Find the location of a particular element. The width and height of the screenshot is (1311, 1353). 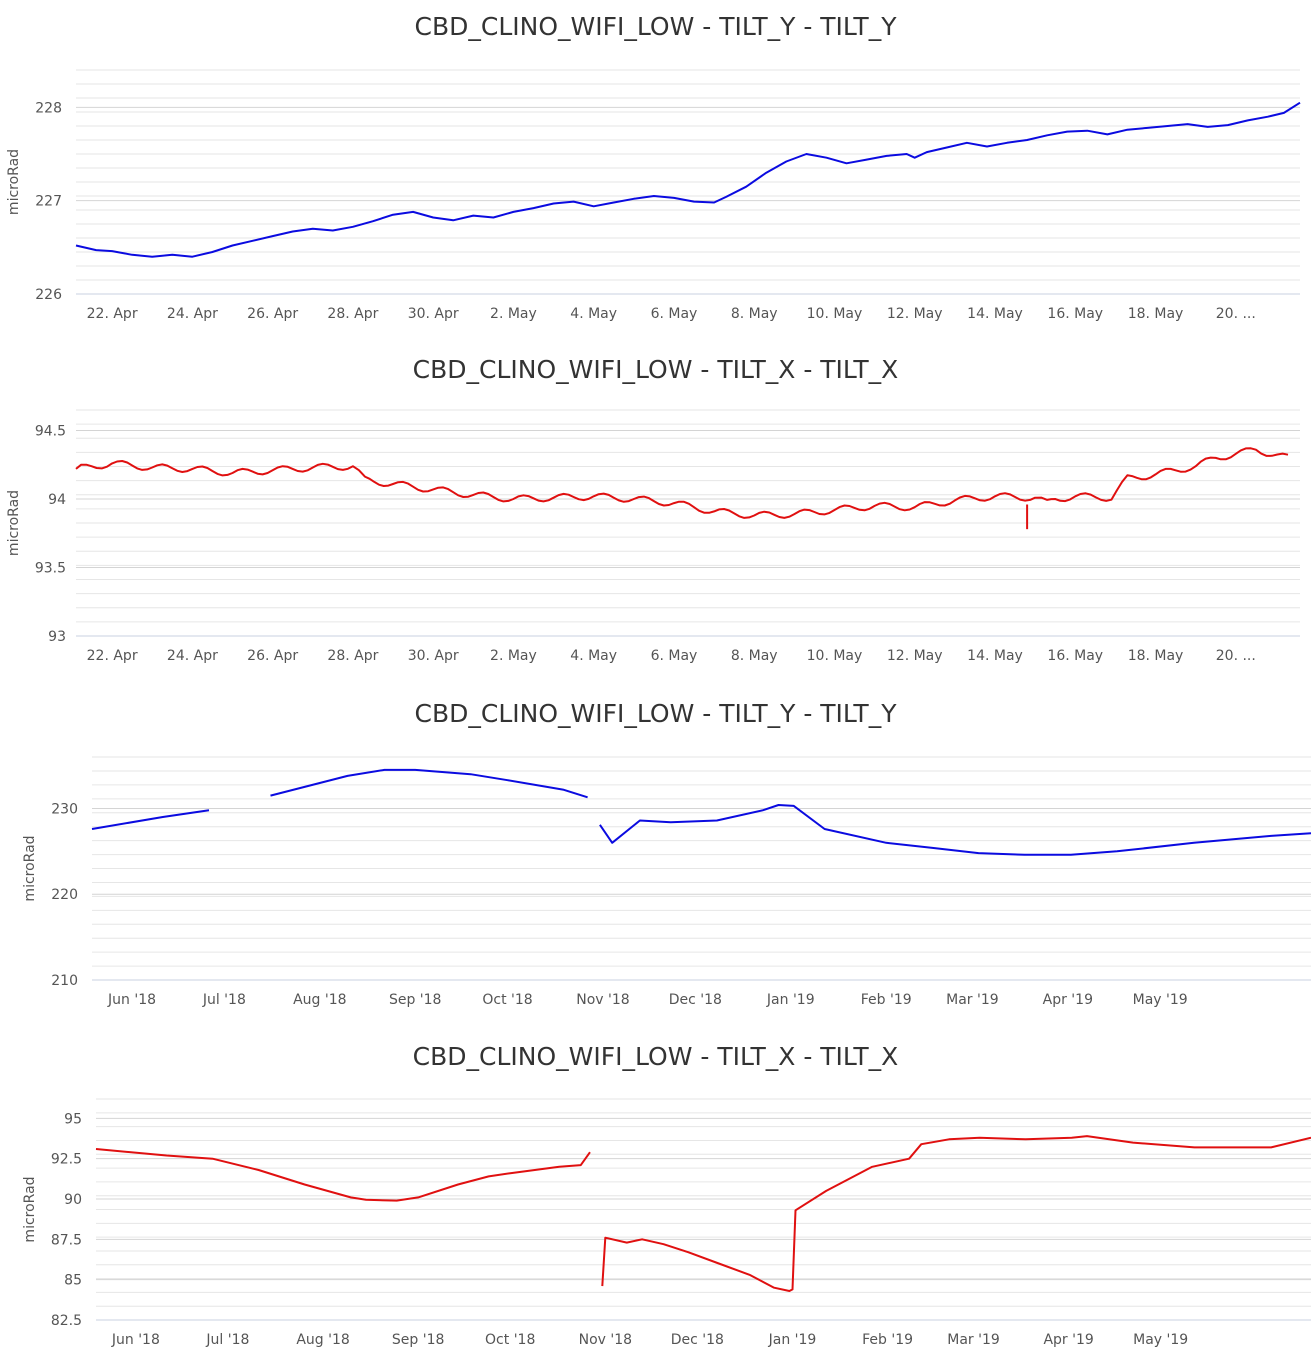

y-tick-label: 82.5 is located at coordinates (66, 1321).